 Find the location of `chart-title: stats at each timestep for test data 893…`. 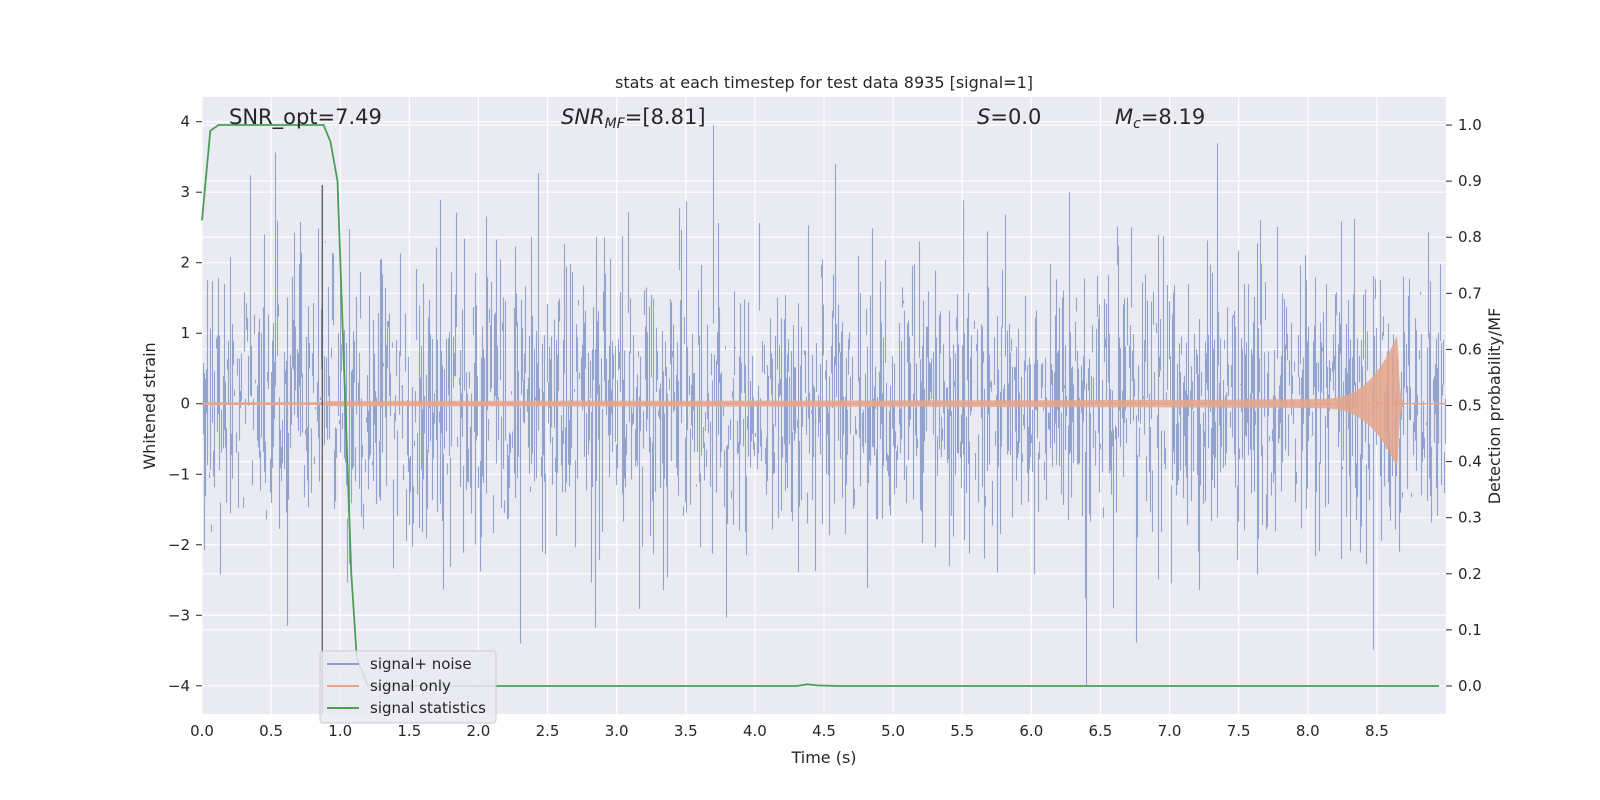

chart-title: stats at each timestep for test data 893… is located at coordinates (824, 82).